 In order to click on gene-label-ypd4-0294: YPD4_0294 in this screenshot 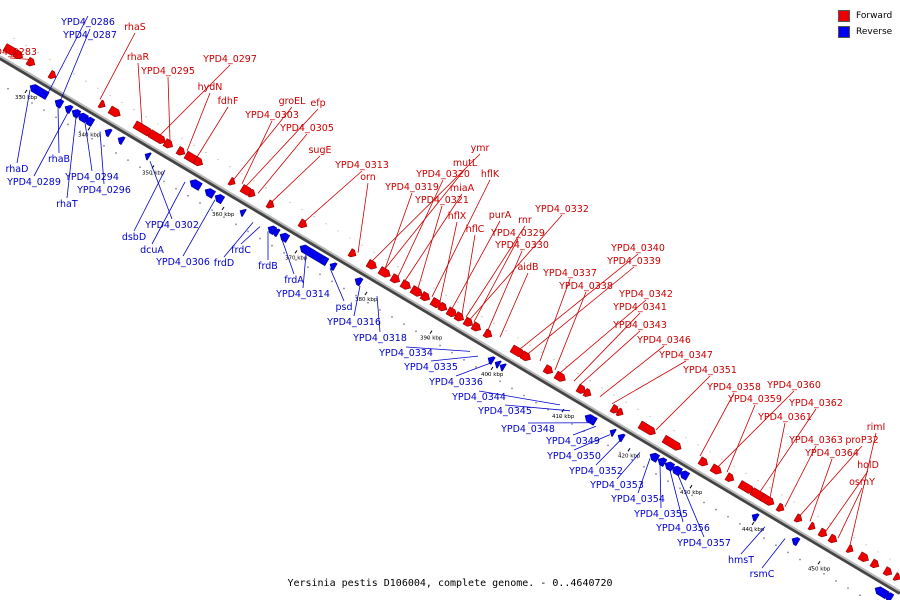, I will do `click(91, 177)`.